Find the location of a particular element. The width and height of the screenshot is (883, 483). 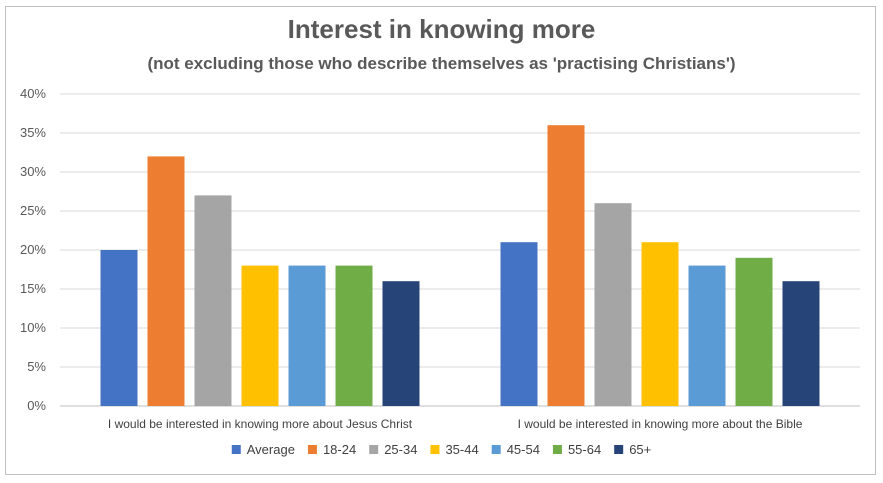

legend: Average 18-24 25-34 35-44 45-54 55-64 65+ is located at coordinates (441, 449).